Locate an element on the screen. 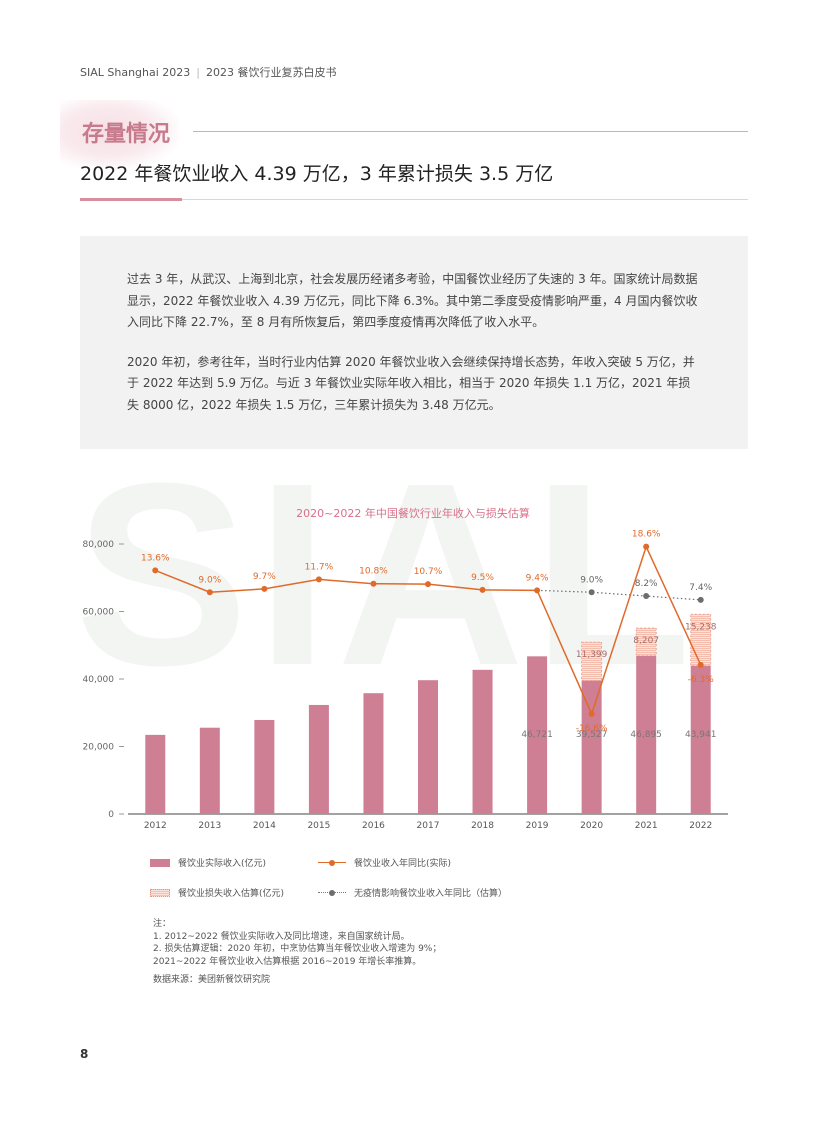  page-header: SIAL Shanghai 2023 | 2023 餐饮行业复苏白皮书 is located at coordinates (208, 72).